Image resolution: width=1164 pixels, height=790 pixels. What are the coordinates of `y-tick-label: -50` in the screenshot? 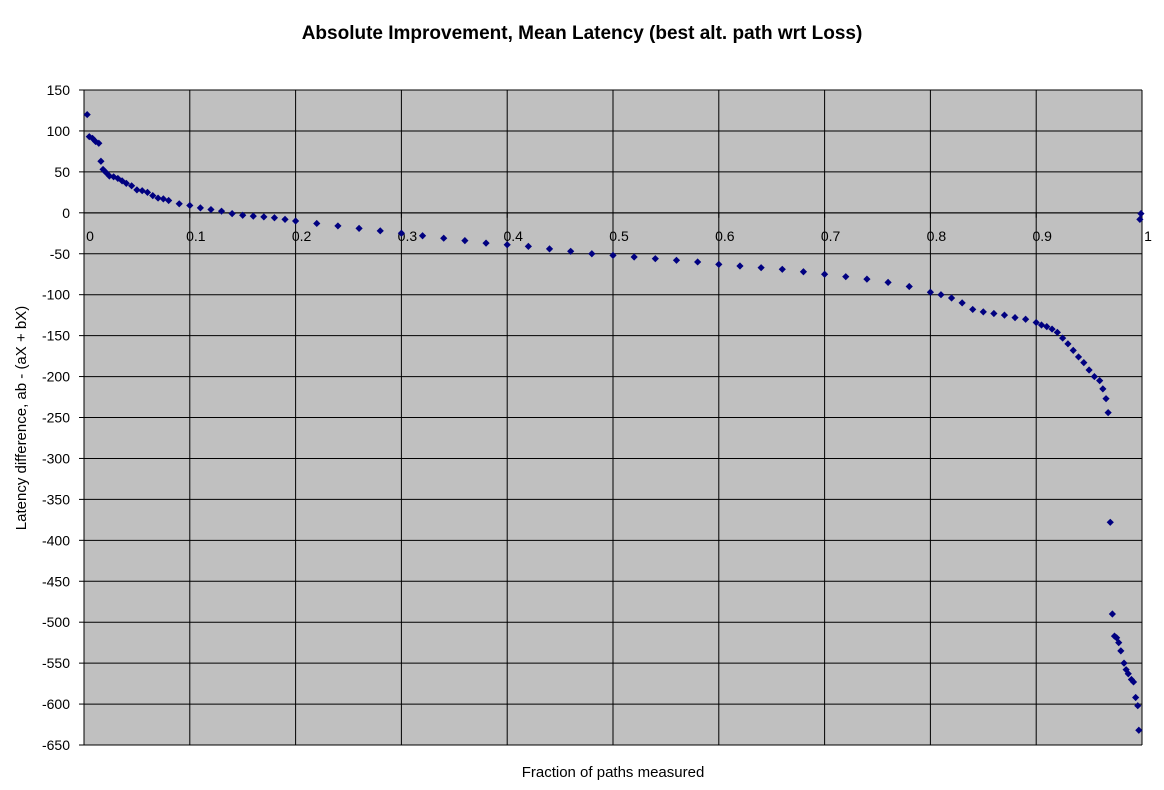 It's located at (60, 254).